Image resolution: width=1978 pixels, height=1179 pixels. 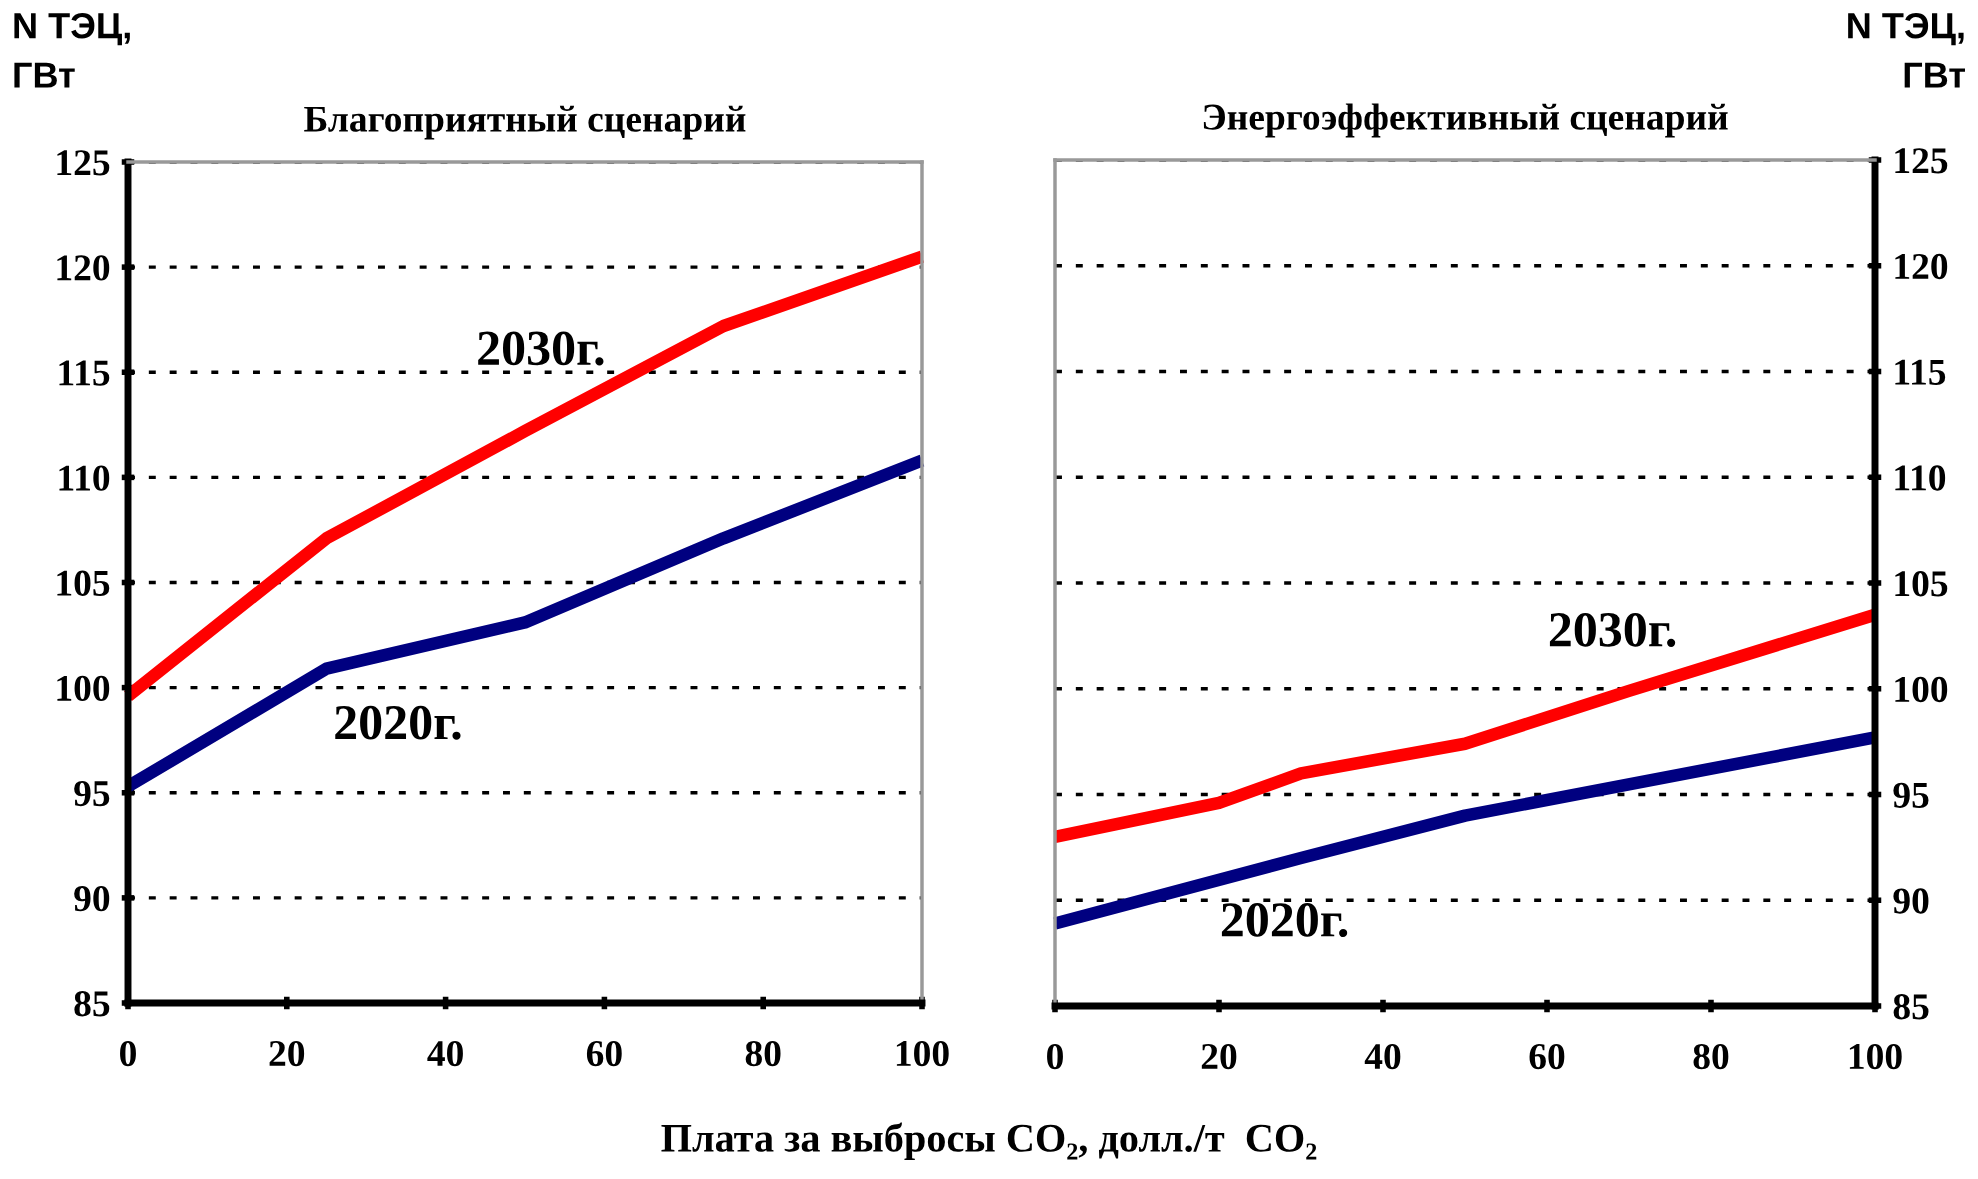 What do you see at coordinates (1465, 120) in the screenshot?
I see `chart-title: Энергоэффективный сценарий` at bounding box center [1465, 120].